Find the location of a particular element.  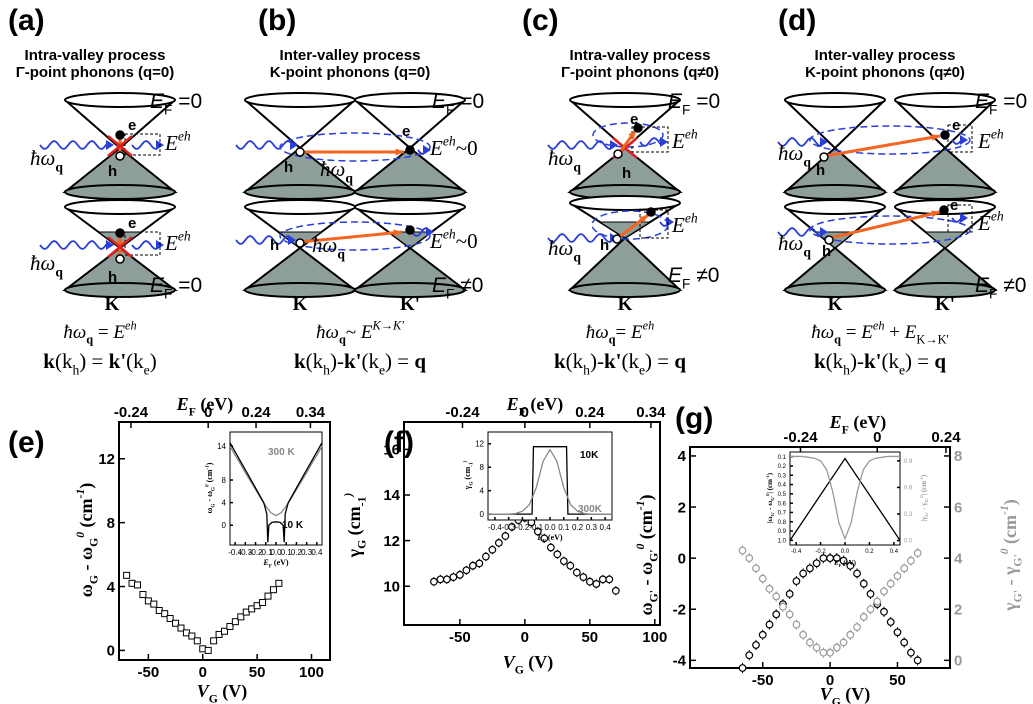

rich-text: Inter-valley process is located at coordinates (350, 55).